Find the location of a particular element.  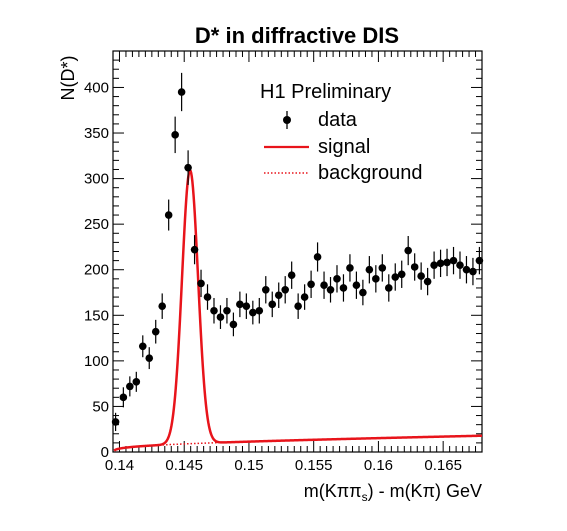

legend: H1 Preliminary data signal background is located at coordinates (341, 132).